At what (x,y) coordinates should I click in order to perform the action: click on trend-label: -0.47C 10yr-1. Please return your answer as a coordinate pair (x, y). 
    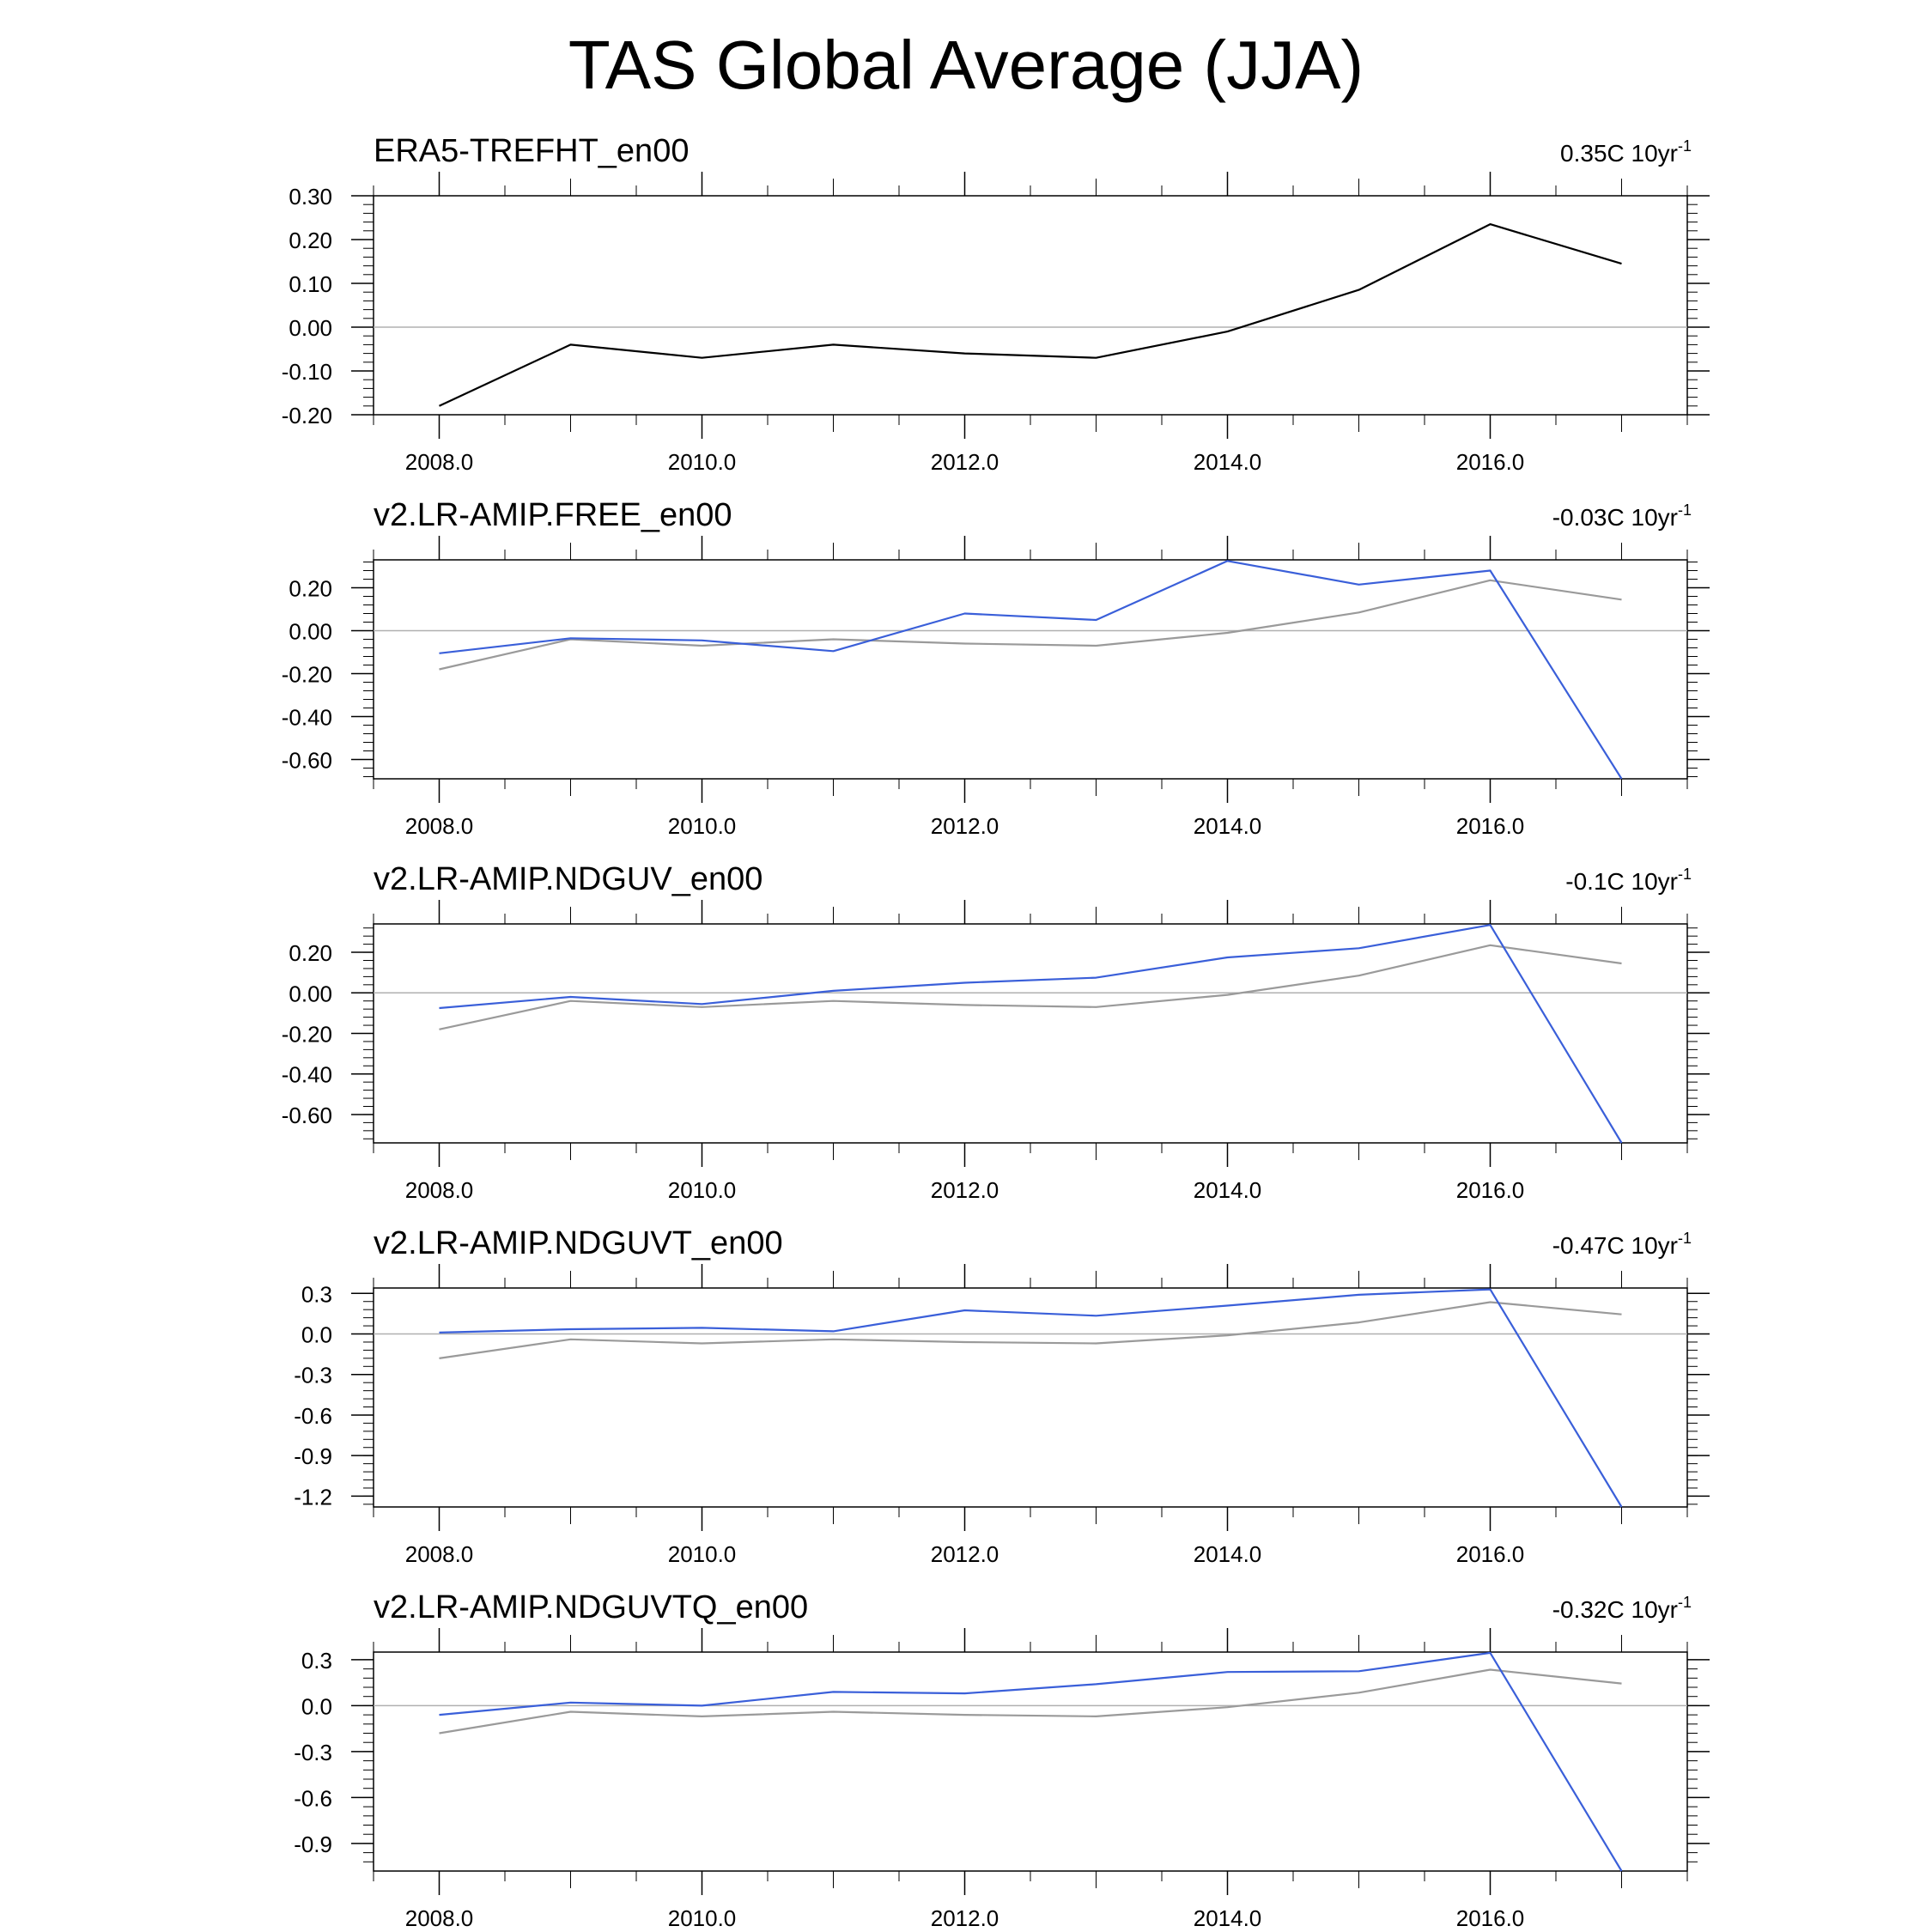
    Looking at the image, I should click on (1622, 1244).